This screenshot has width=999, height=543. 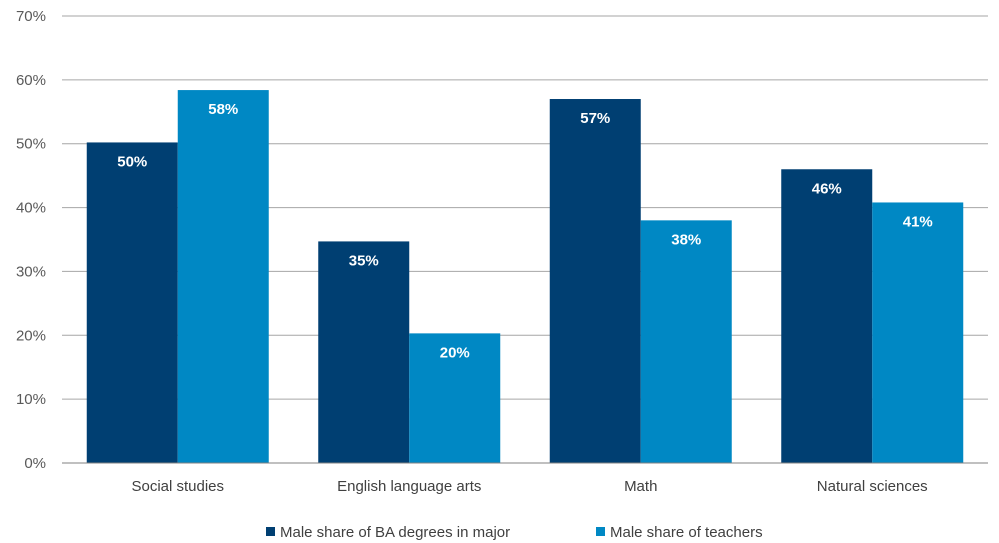 What do you see at coordinates (31, 240) in the screenshot?
I see `y-axis-ticks: 0% 10% 20% 30% 40% 50% 60% 70%` at bounding box center [31, 240].